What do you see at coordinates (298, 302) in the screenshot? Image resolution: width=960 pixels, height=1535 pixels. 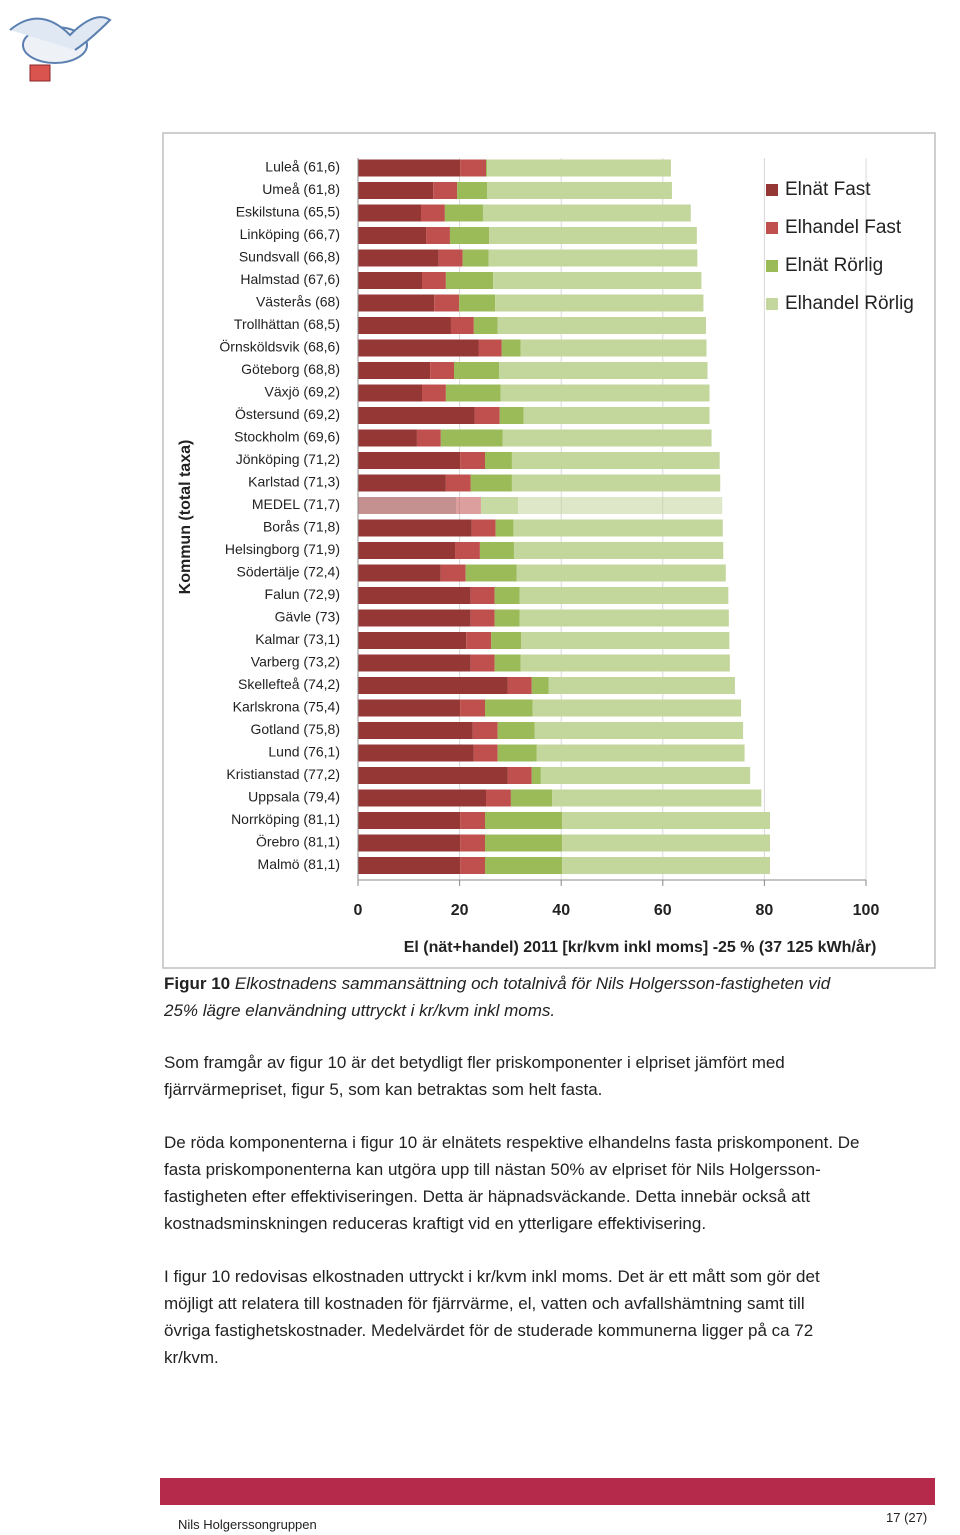 I see `y-tick-label: Västerås (68)` at bounding box center [298, 302].